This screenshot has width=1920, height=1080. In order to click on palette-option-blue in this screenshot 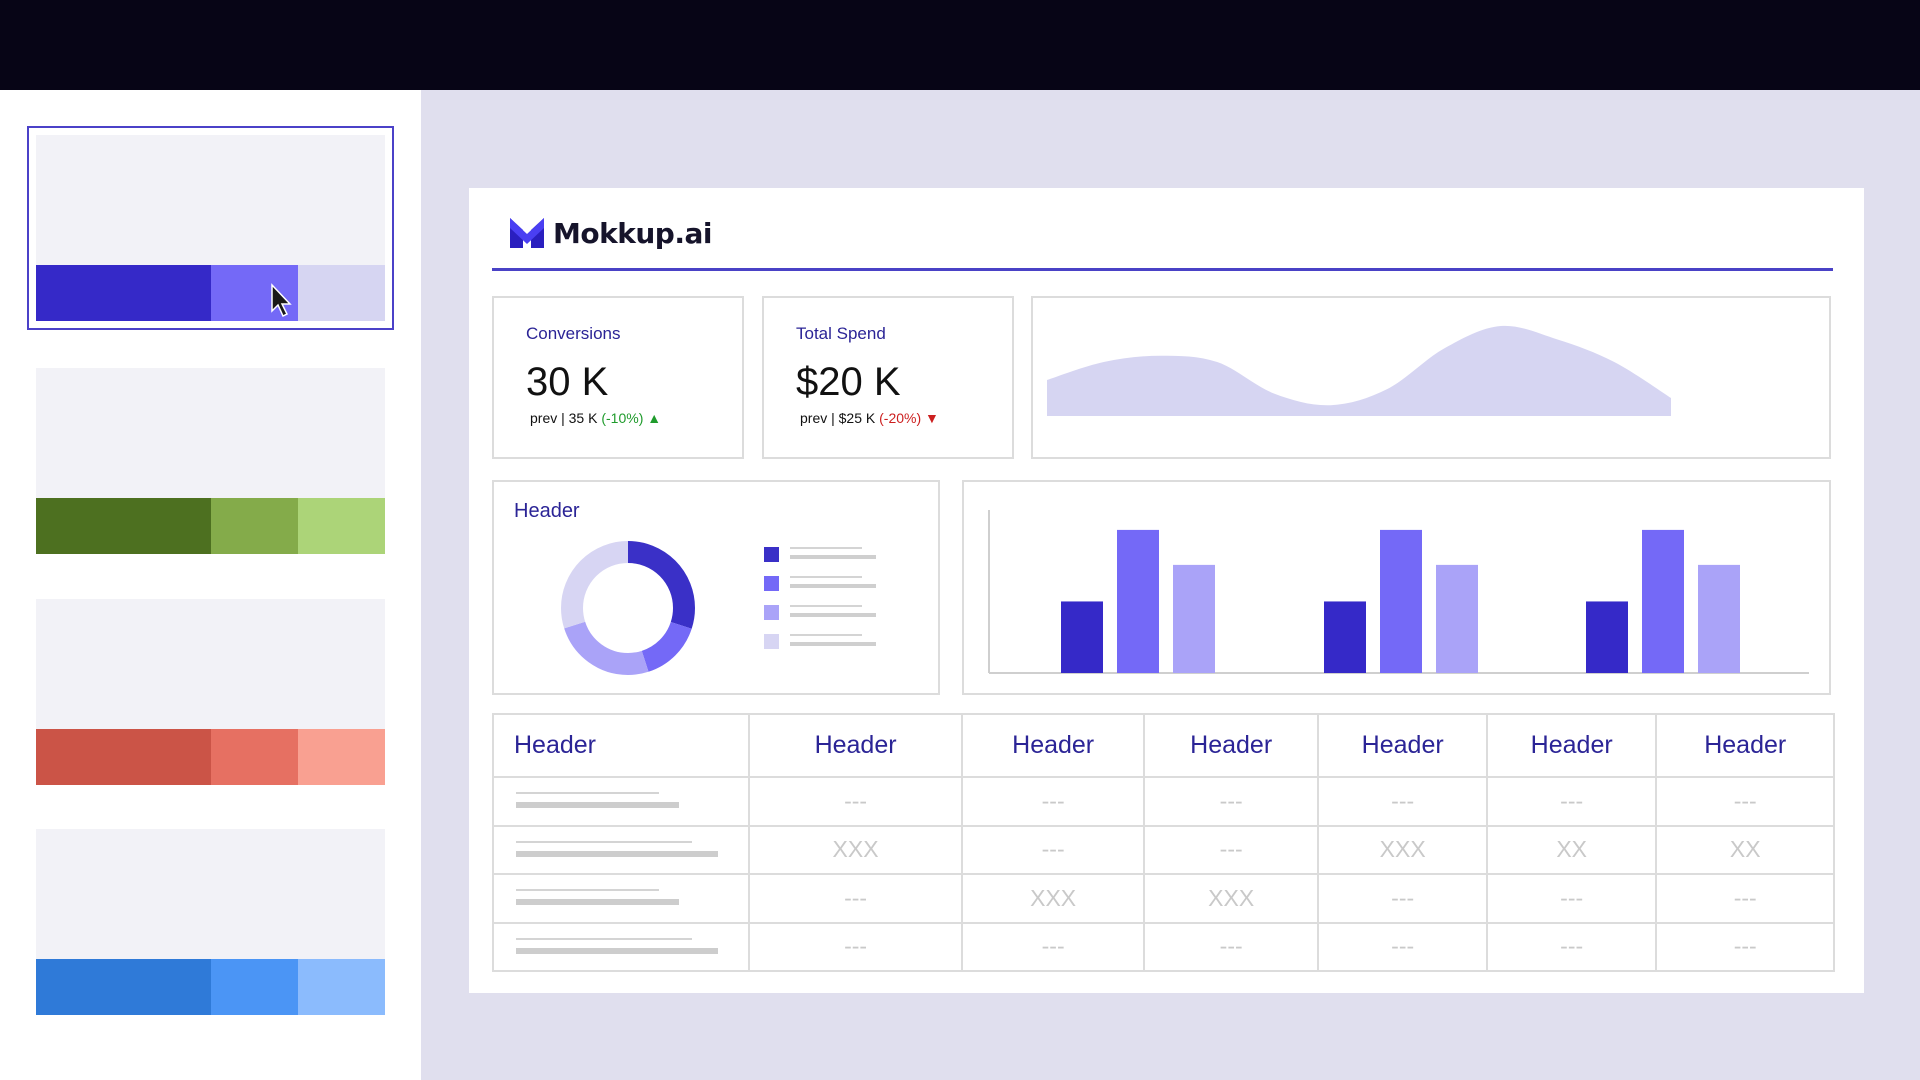, I will do `click(210, 922)`.